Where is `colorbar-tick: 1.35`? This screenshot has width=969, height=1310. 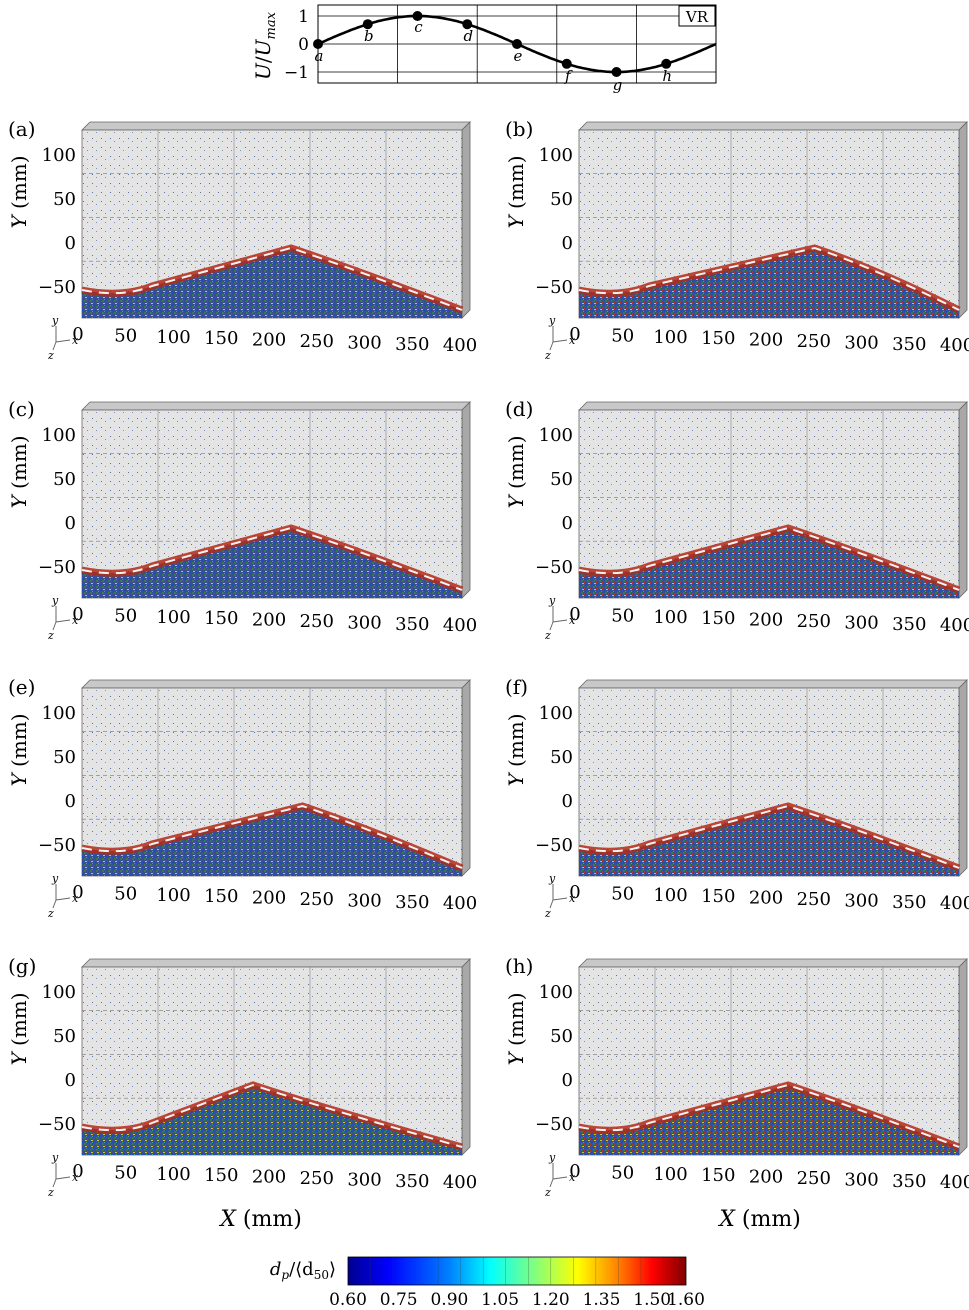 colorbar-tick: 1.35 is located at coordinates (602, 1300).